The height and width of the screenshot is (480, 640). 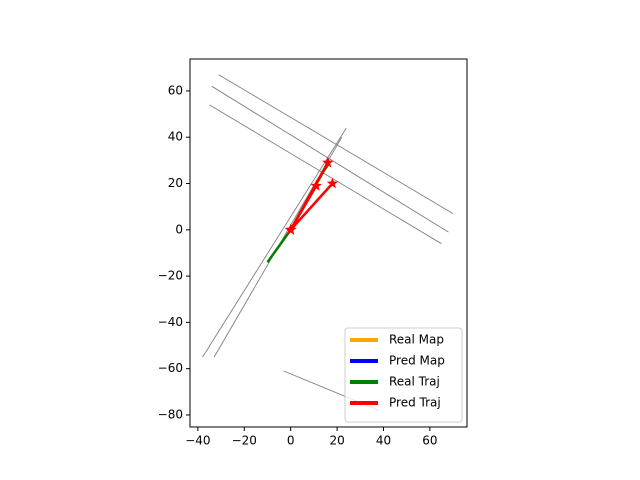 What do you see at coordinates (416, 340) in the screenshot?
I see `legend-label: Real Map` at bounding box center [416, 340].